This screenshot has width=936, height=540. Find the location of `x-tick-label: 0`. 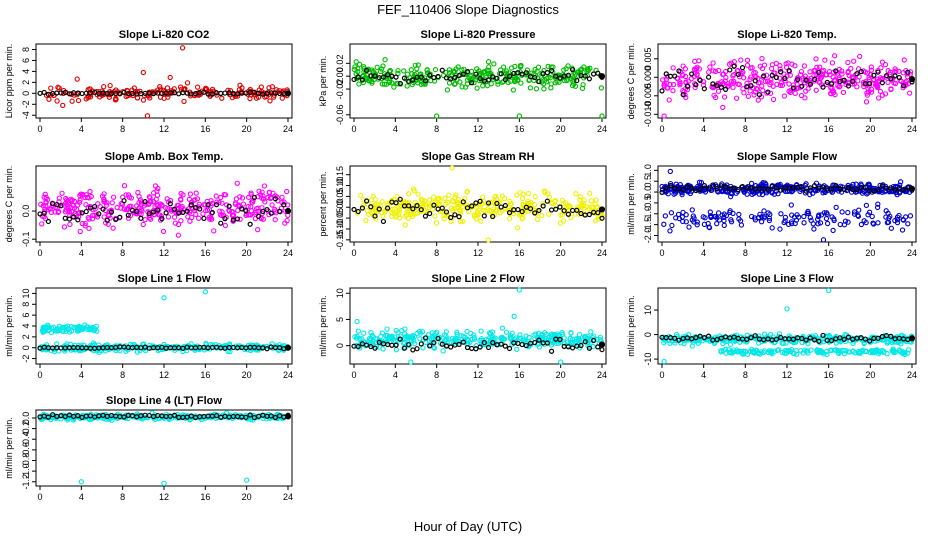

x-tick-label: 0 is located at coordinates (661, 129).